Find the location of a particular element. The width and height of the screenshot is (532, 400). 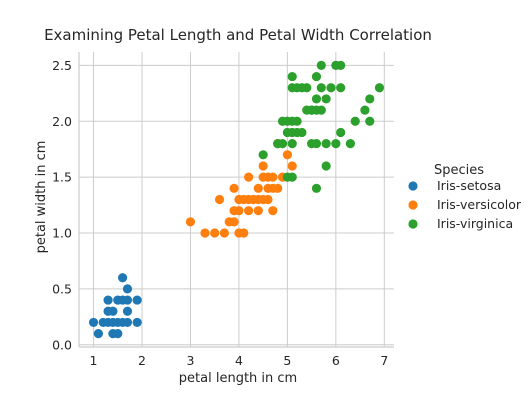

x-tick-label: 3 is located at coordinates (190, 360).